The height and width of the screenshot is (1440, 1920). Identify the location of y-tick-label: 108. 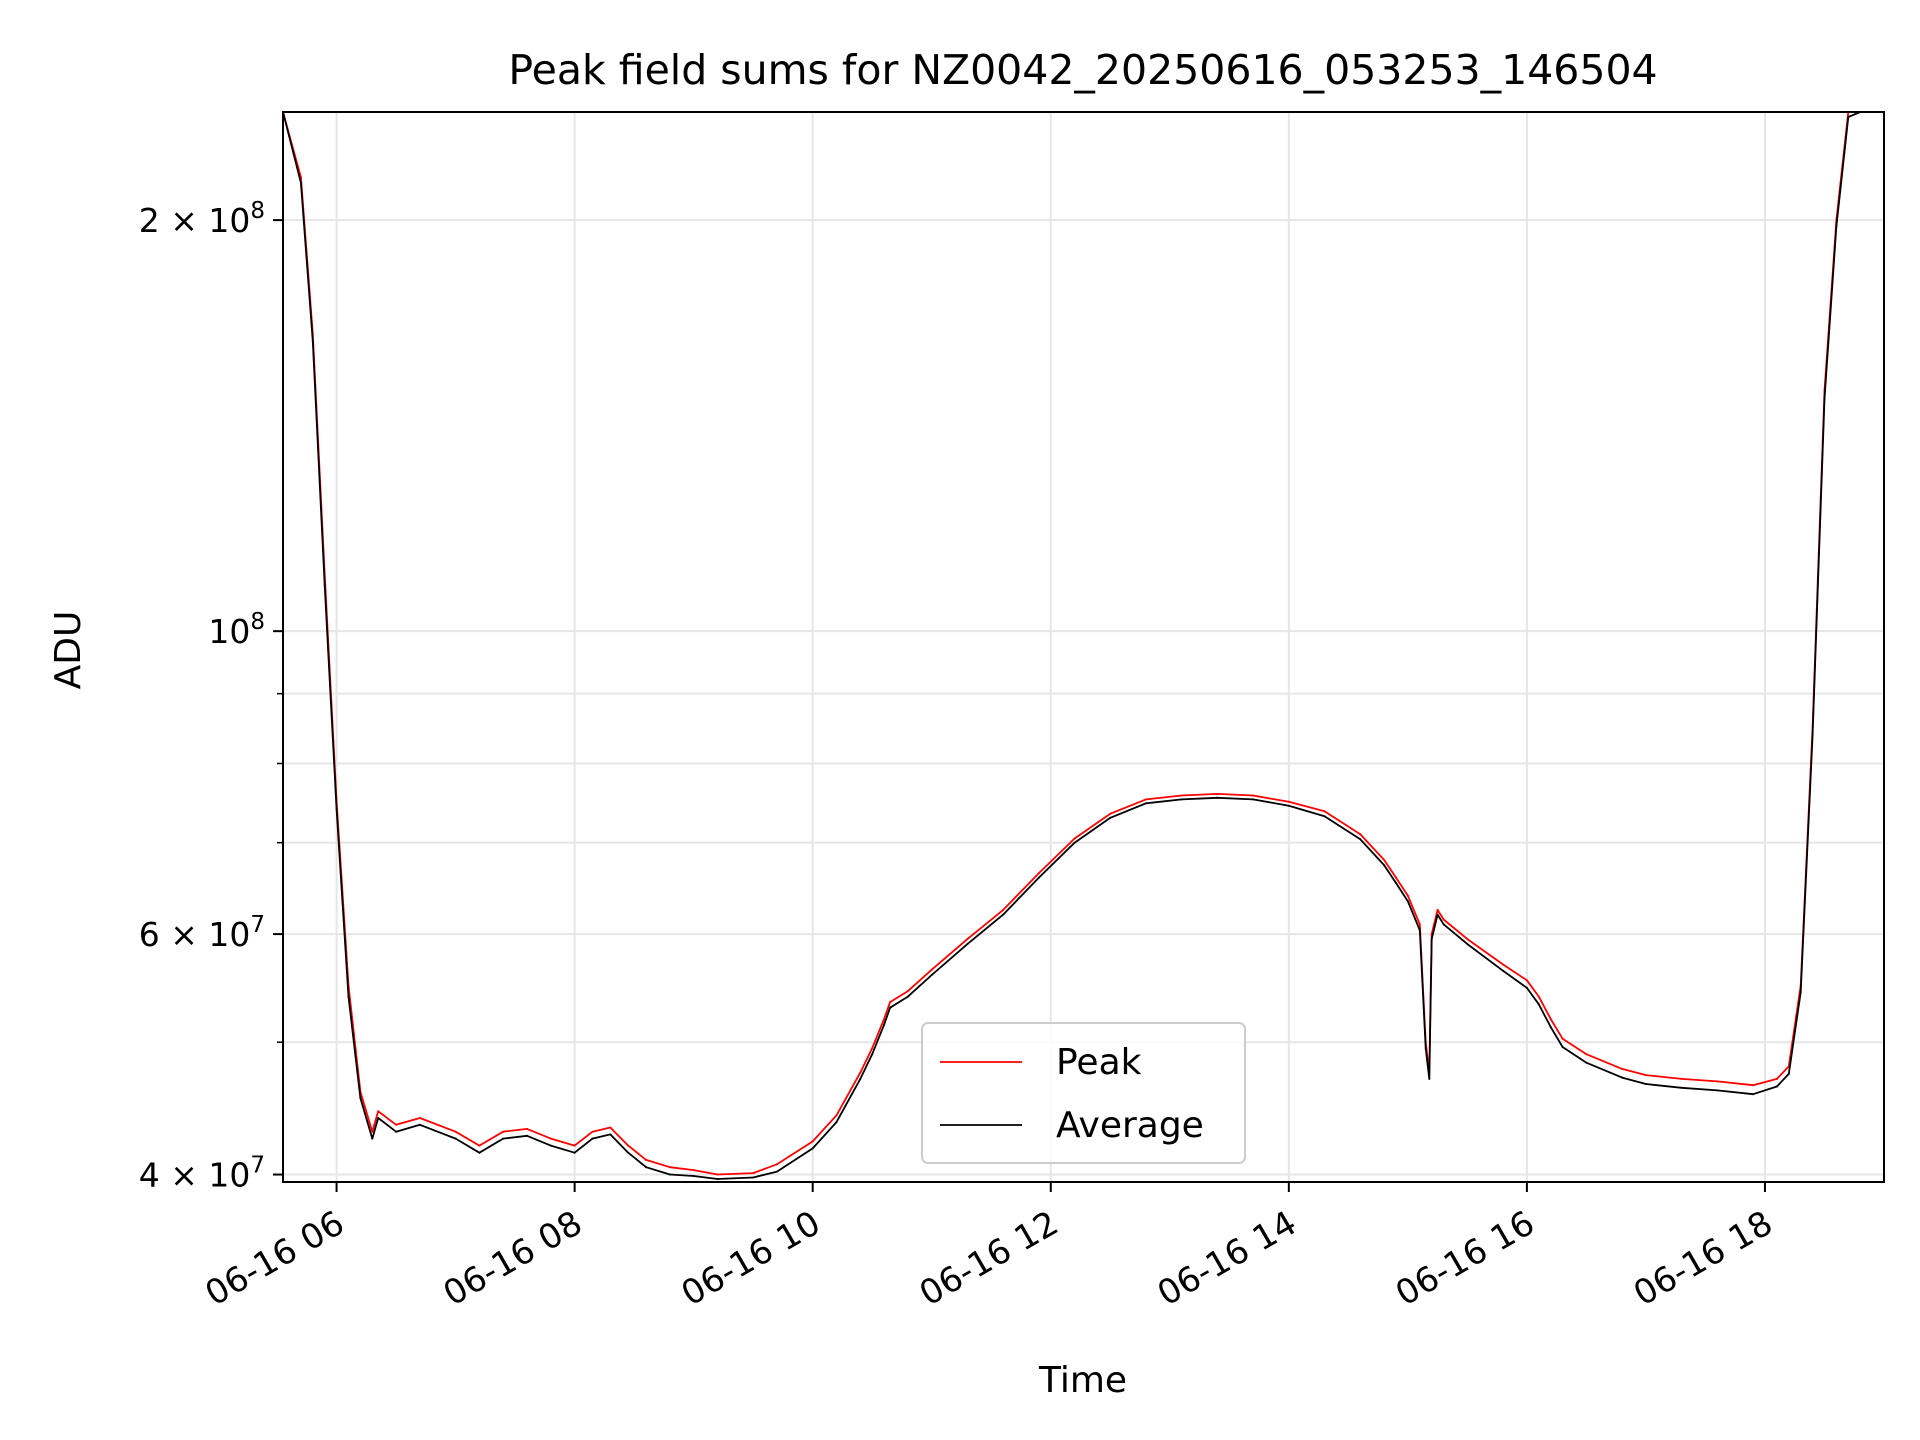
(236, 630).